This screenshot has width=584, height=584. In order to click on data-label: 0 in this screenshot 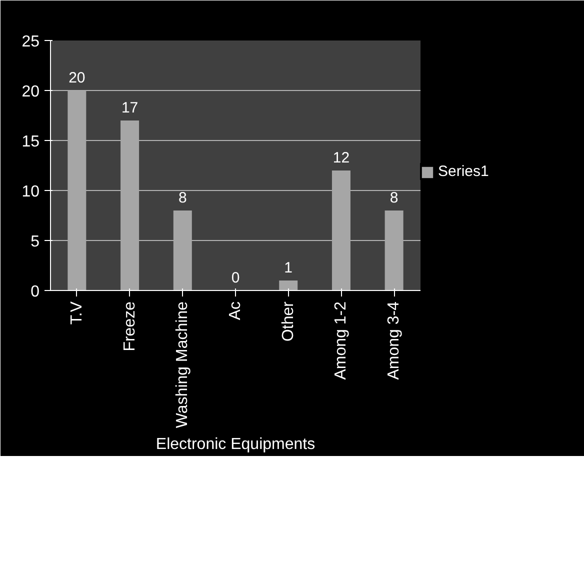, I will do `click(235, 278)`.